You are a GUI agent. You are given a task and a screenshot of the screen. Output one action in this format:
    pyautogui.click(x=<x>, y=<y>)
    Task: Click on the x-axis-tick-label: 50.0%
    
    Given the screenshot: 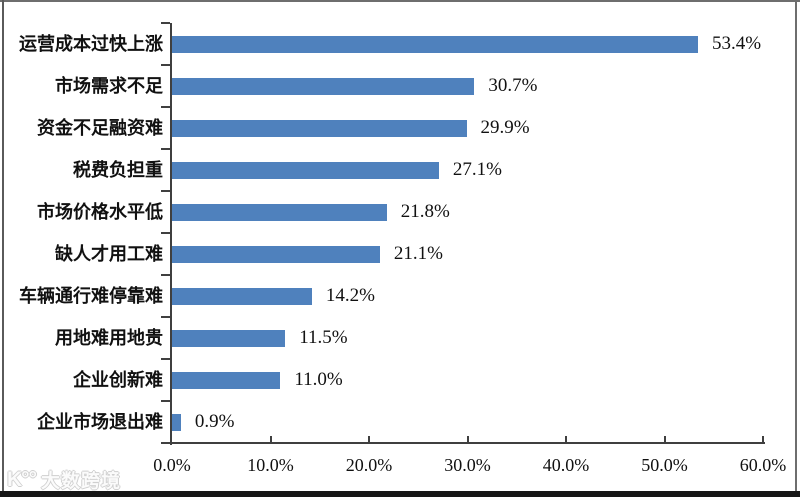 What is the action you would take?
    pyautogui.click(x=664, y=465)
    